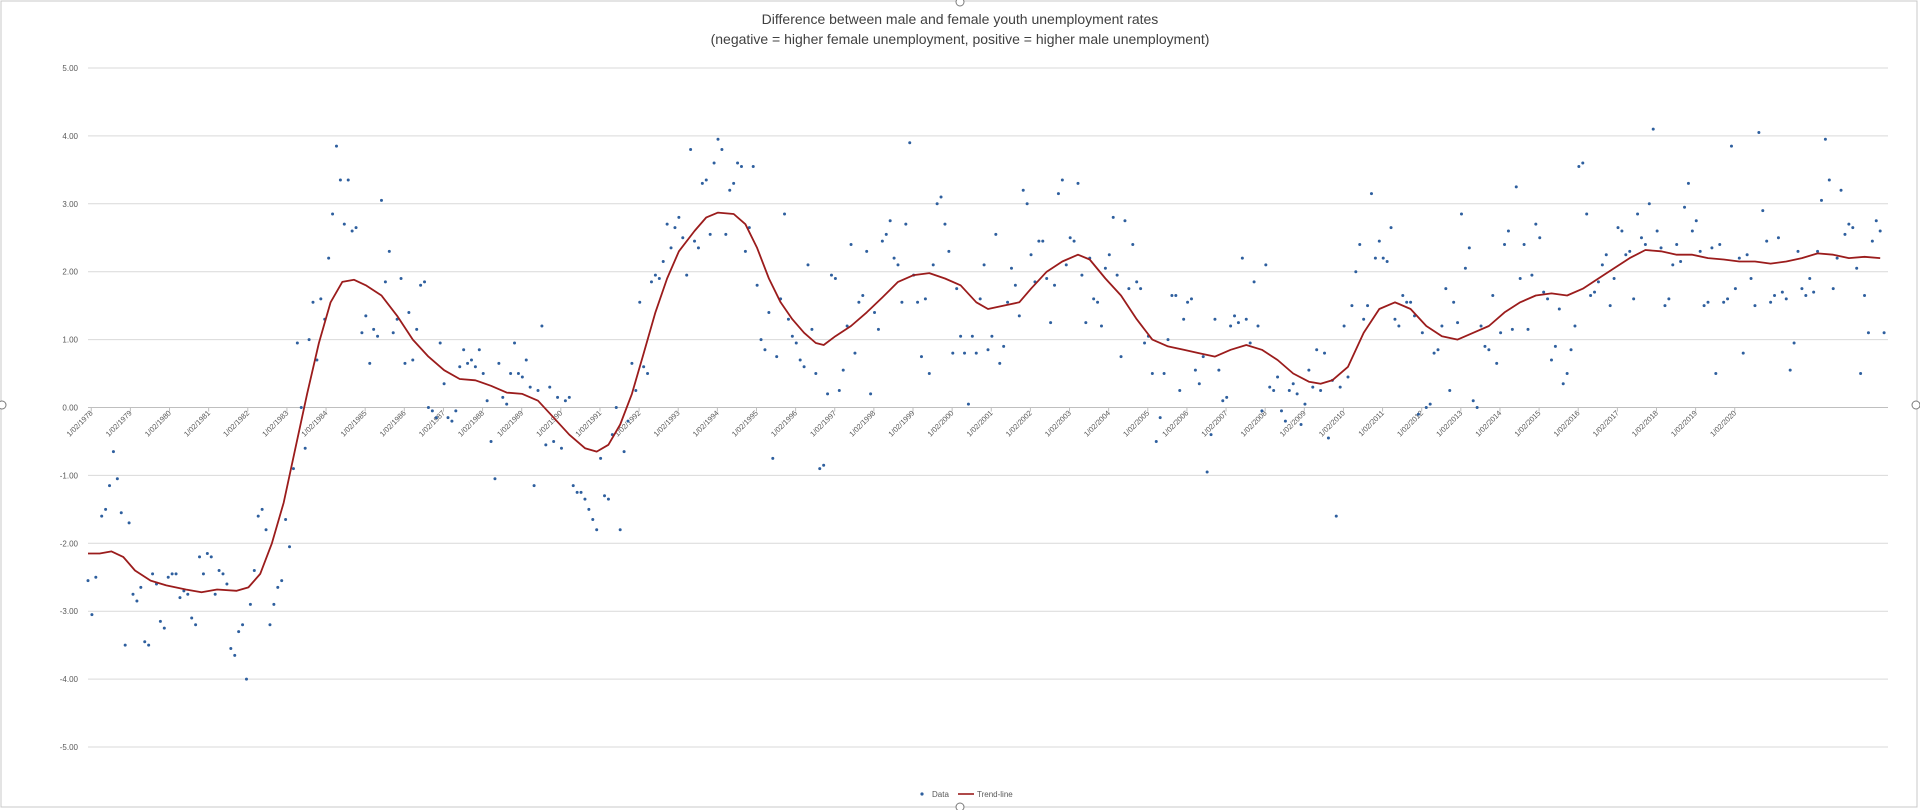  Describe the element at coordinates (70, 204) in the screenshot. I see `y-tick-label: 3.00` at that location.